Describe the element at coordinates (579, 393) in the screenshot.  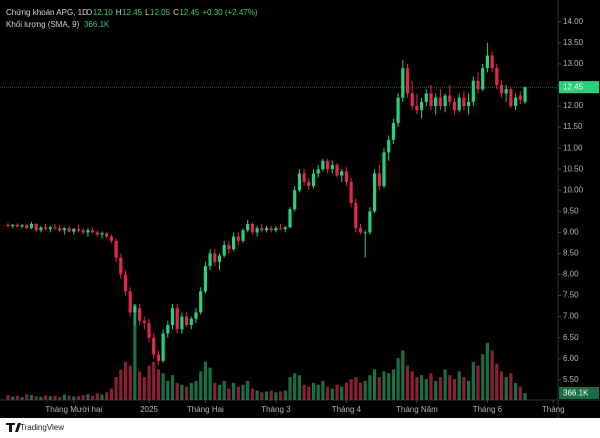
I see `volume-tag` at that location.